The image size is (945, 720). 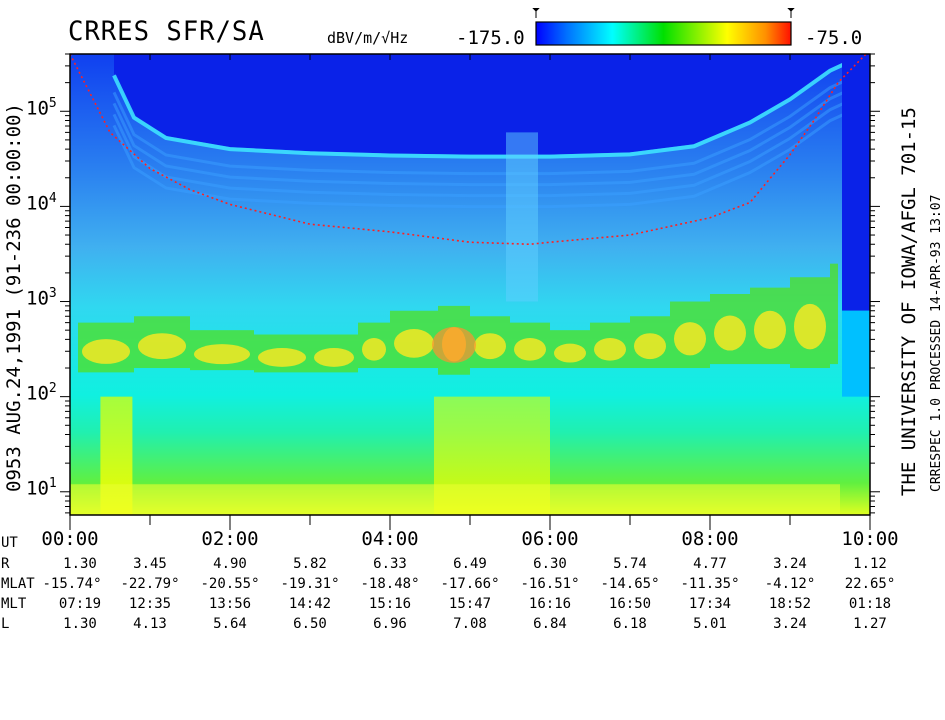 What do you see at coordinates (310, 604) in the screenshot?
I see `mlt-cell: 14:42` at bounding box center [310, 604].